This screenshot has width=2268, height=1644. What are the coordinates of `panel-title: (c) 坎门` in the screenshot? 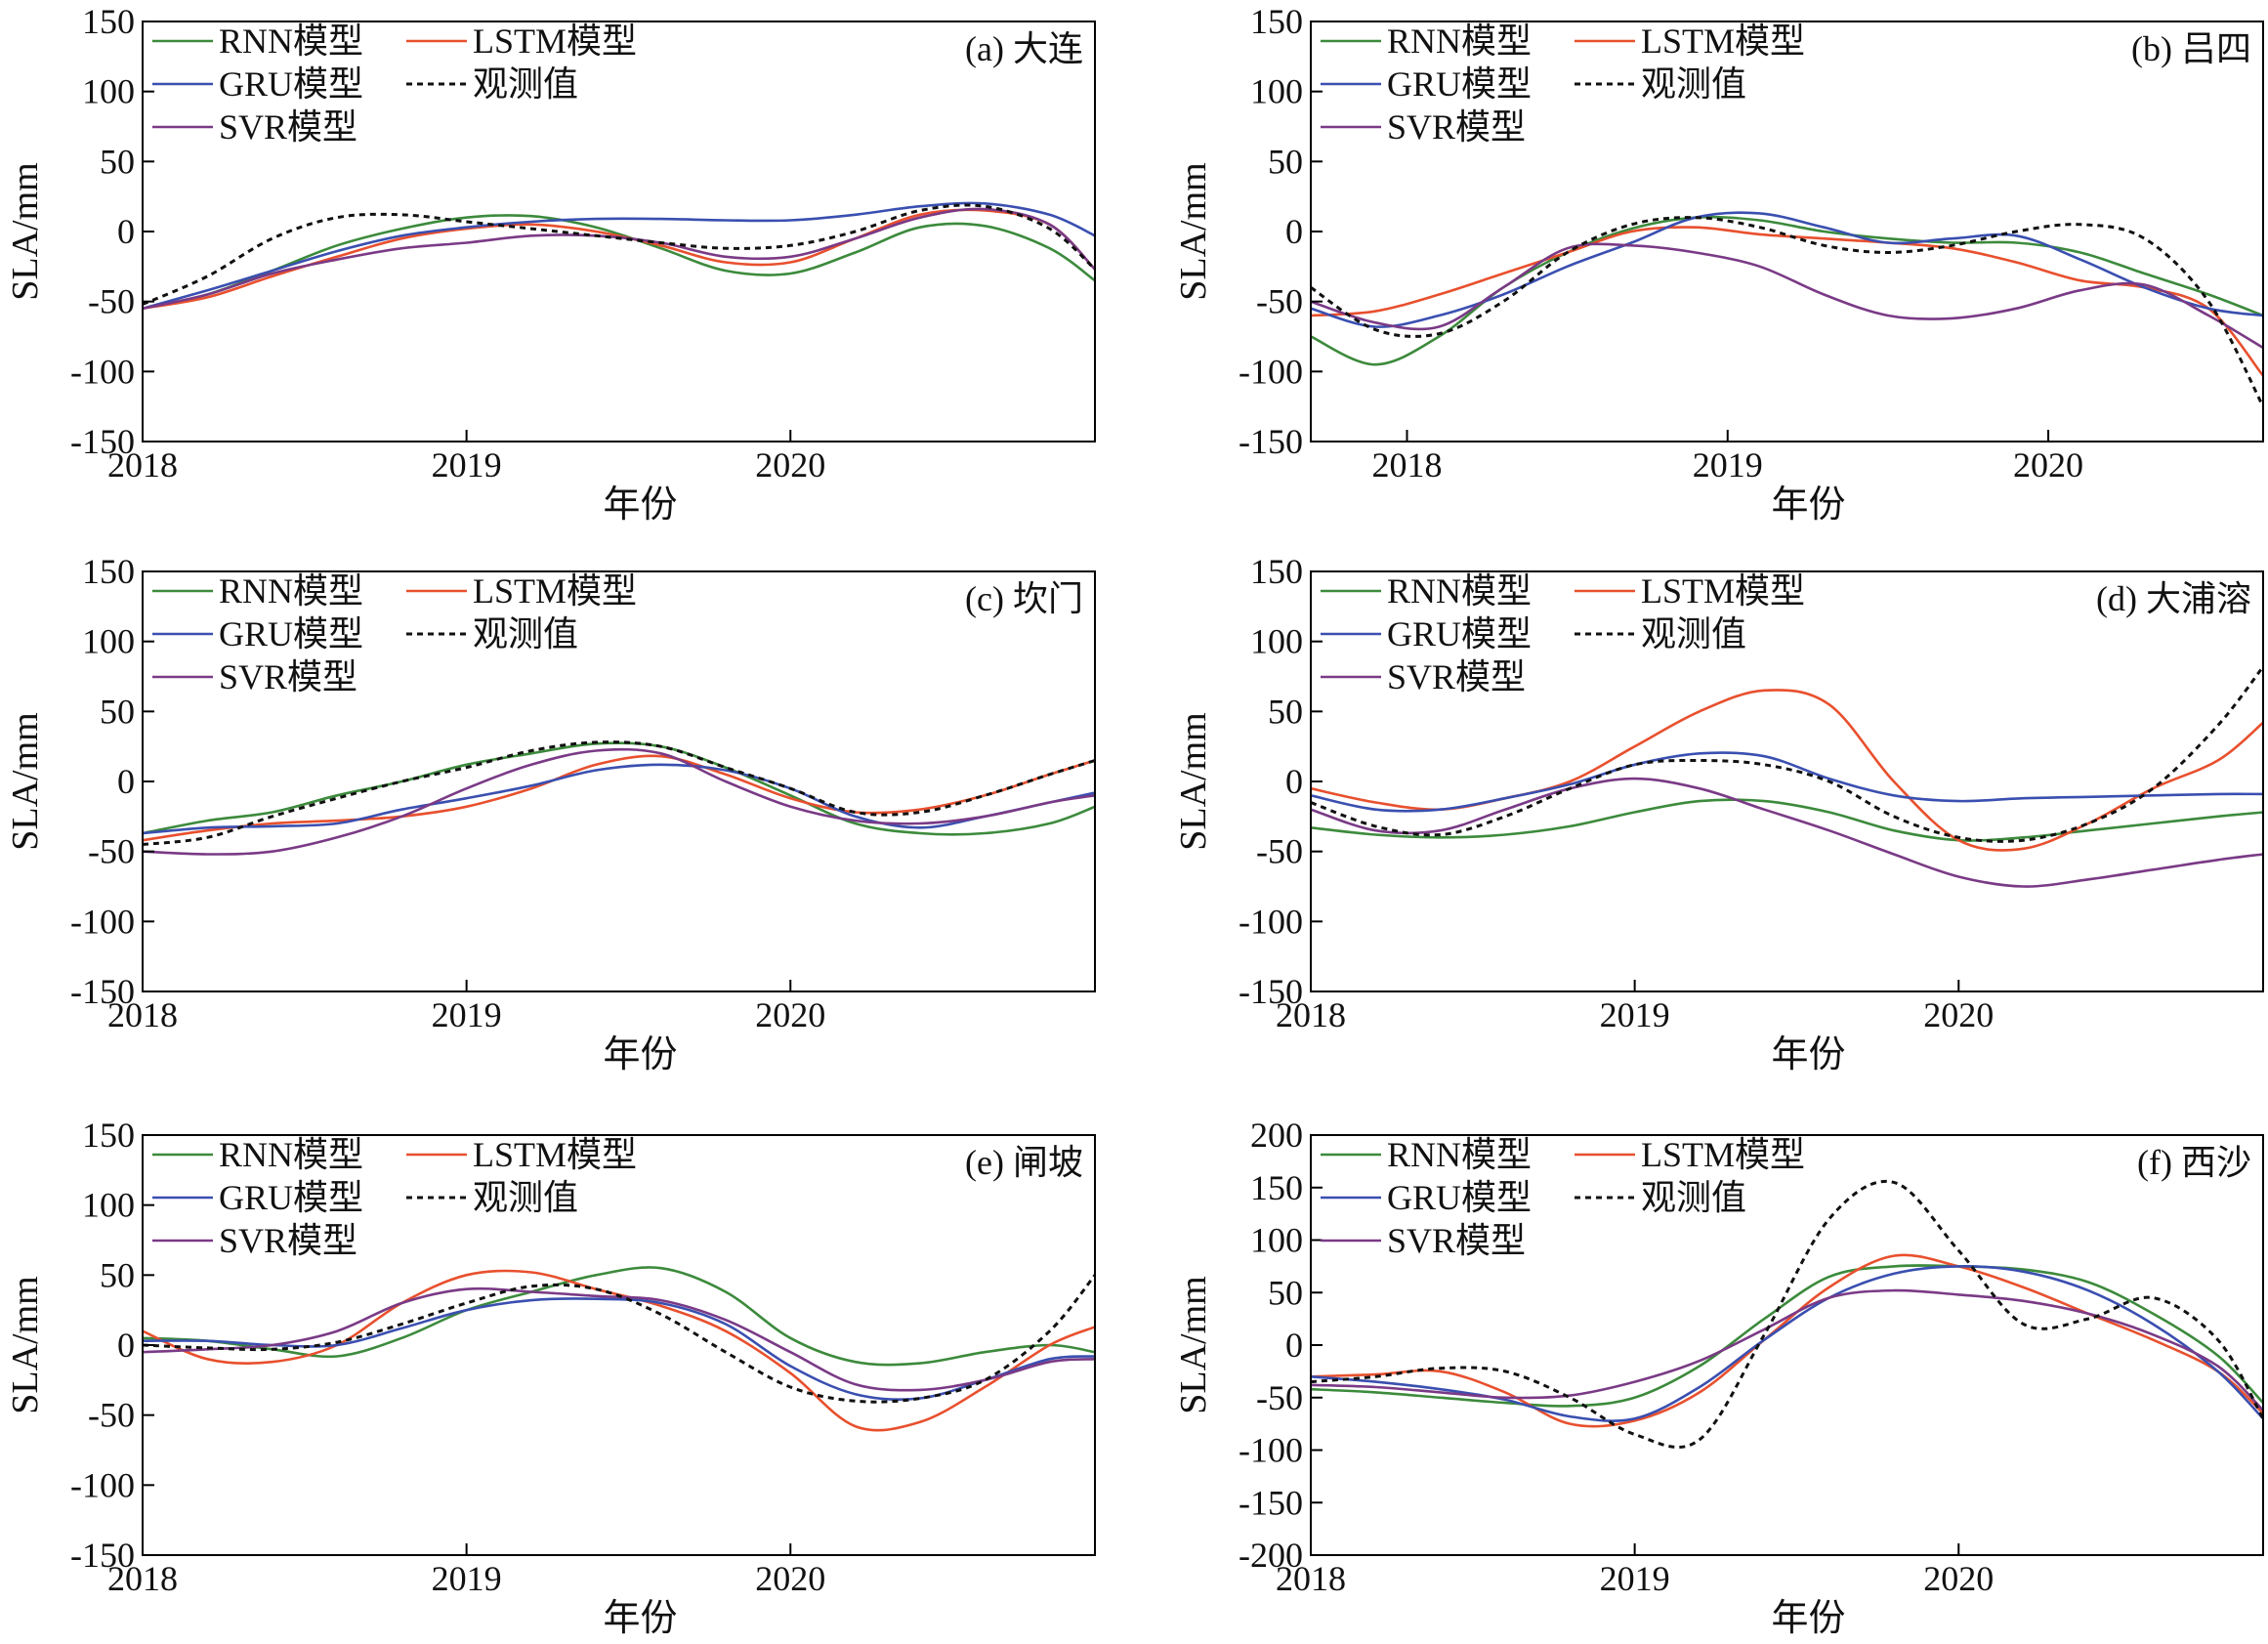 It's located at (1024, 598).